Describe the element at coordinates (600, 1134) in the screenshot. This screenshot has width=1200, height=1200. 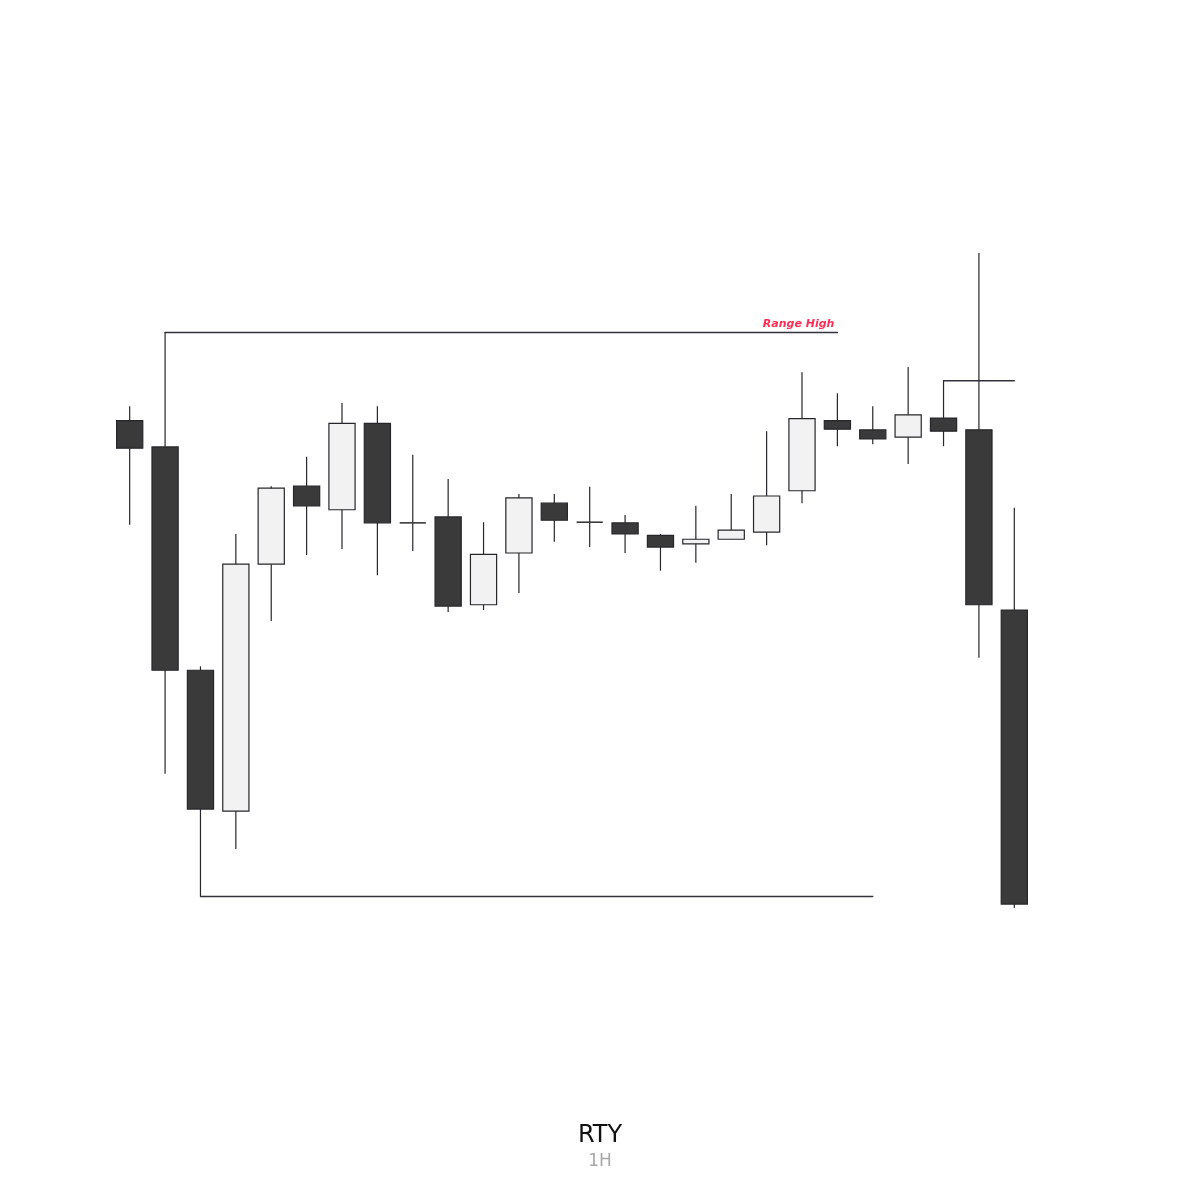
I see `text: RTY` at that location.